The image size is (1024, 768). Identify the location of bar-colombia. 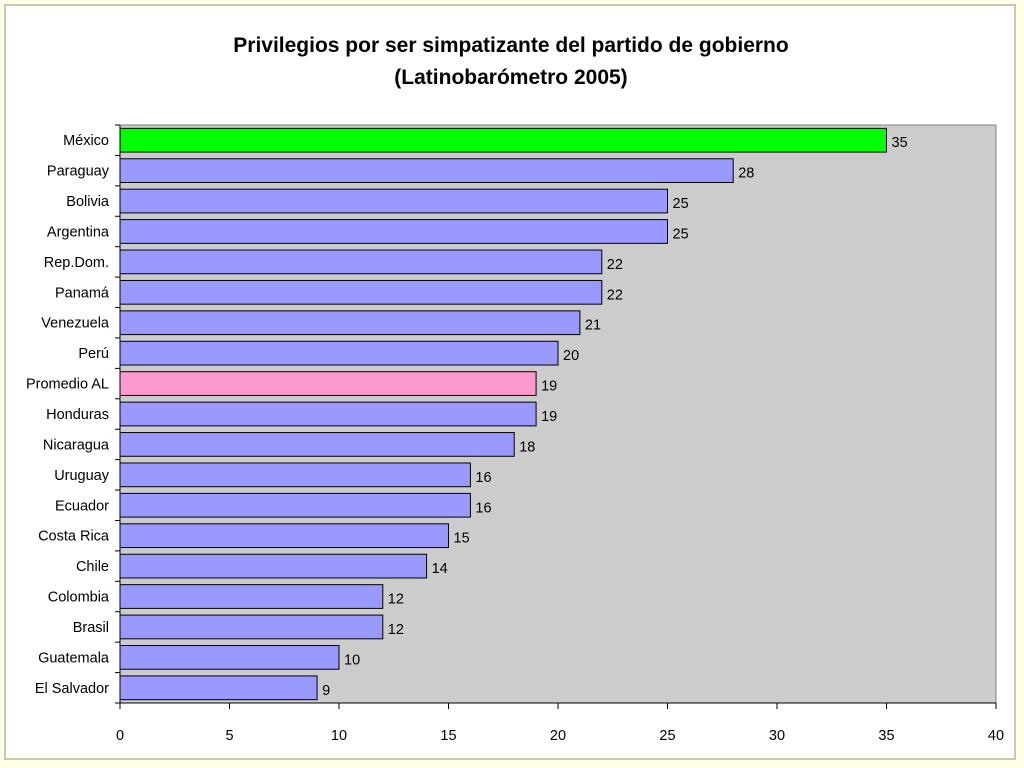
(251, 596).